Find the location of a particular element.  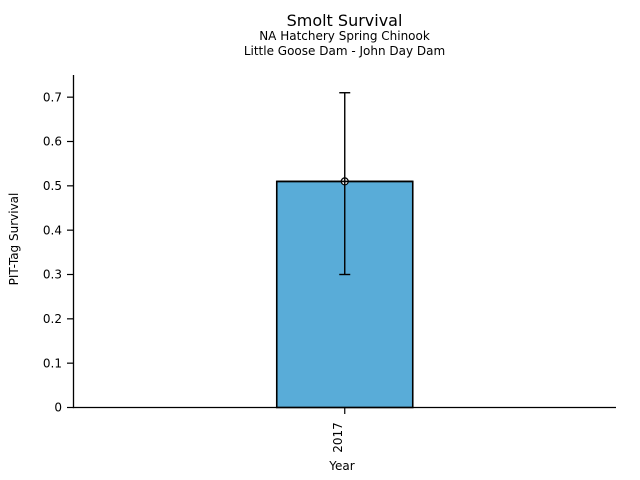

y-tick-label: 0.2 is located at coordinates (52, 319).